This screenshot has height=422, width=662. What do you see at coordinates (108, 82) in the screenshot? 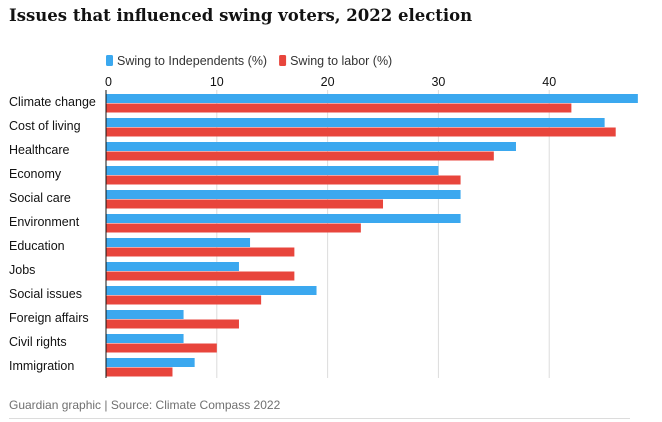
I see `x-tick-label-0: 0` at bounding box center [108, 82].